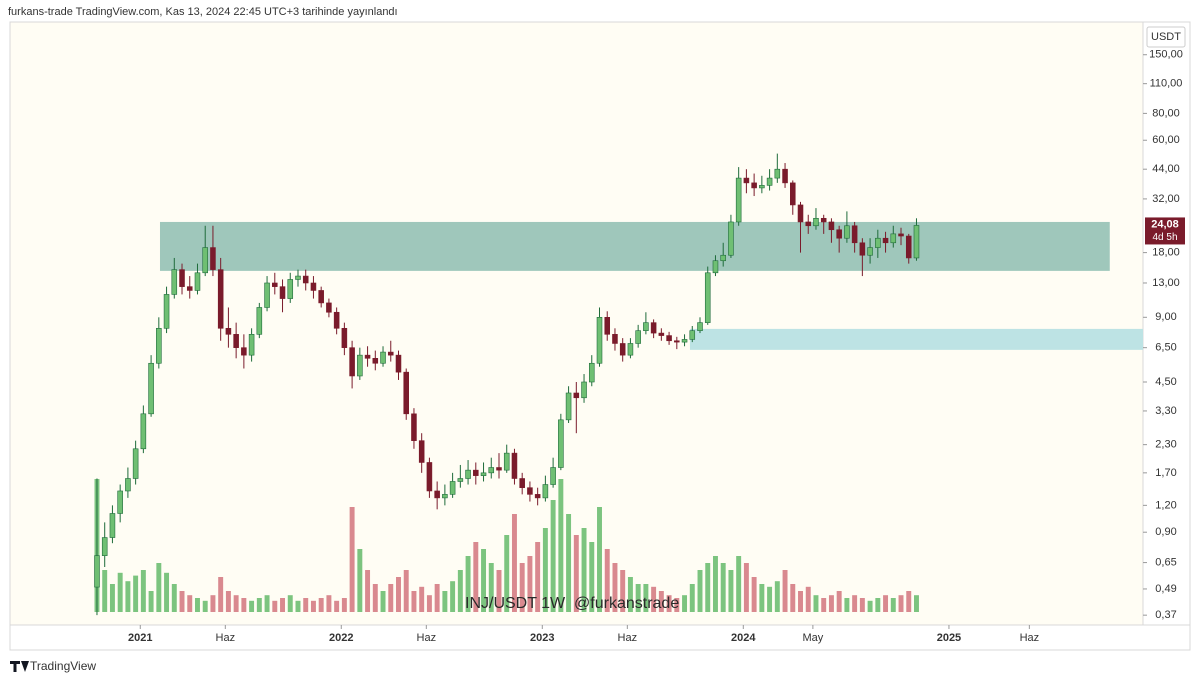 The image size is (1200, 681). Describe the element at coordinates (1165, 589) in the screenshot. I see `y-tick-label: 0,49` at that location.